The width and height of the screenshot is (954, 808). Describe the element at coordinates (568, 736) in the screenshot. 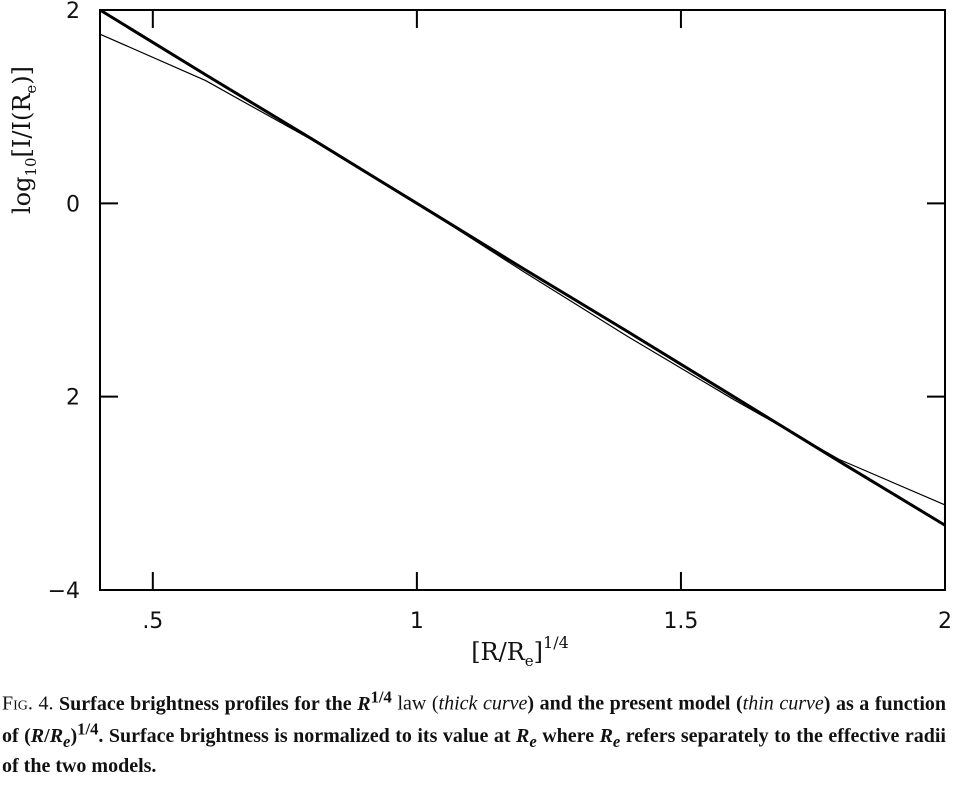

I see `caption-text: where` at that location.